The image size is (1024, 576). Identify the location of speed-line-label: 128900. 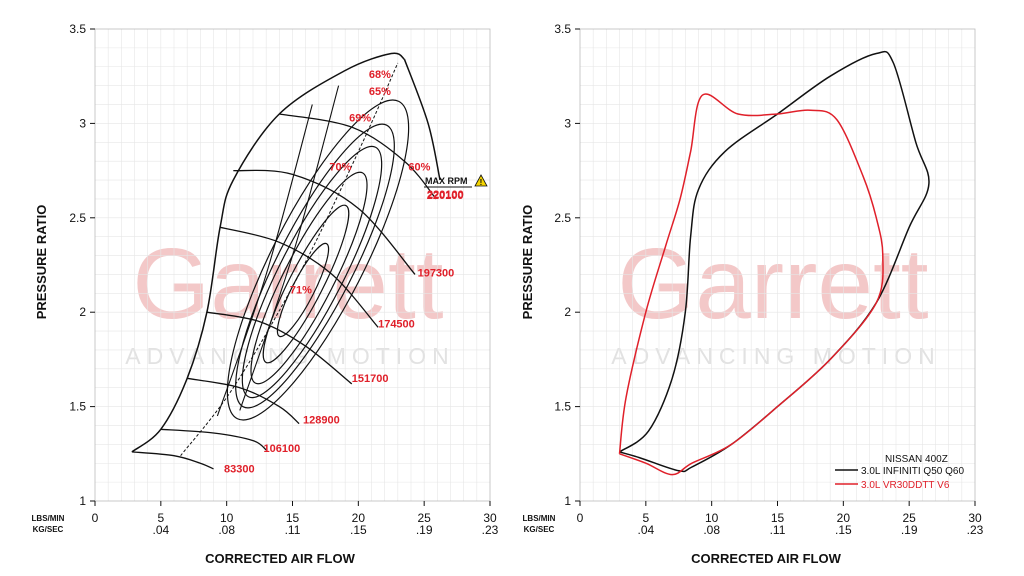
(321, 421).